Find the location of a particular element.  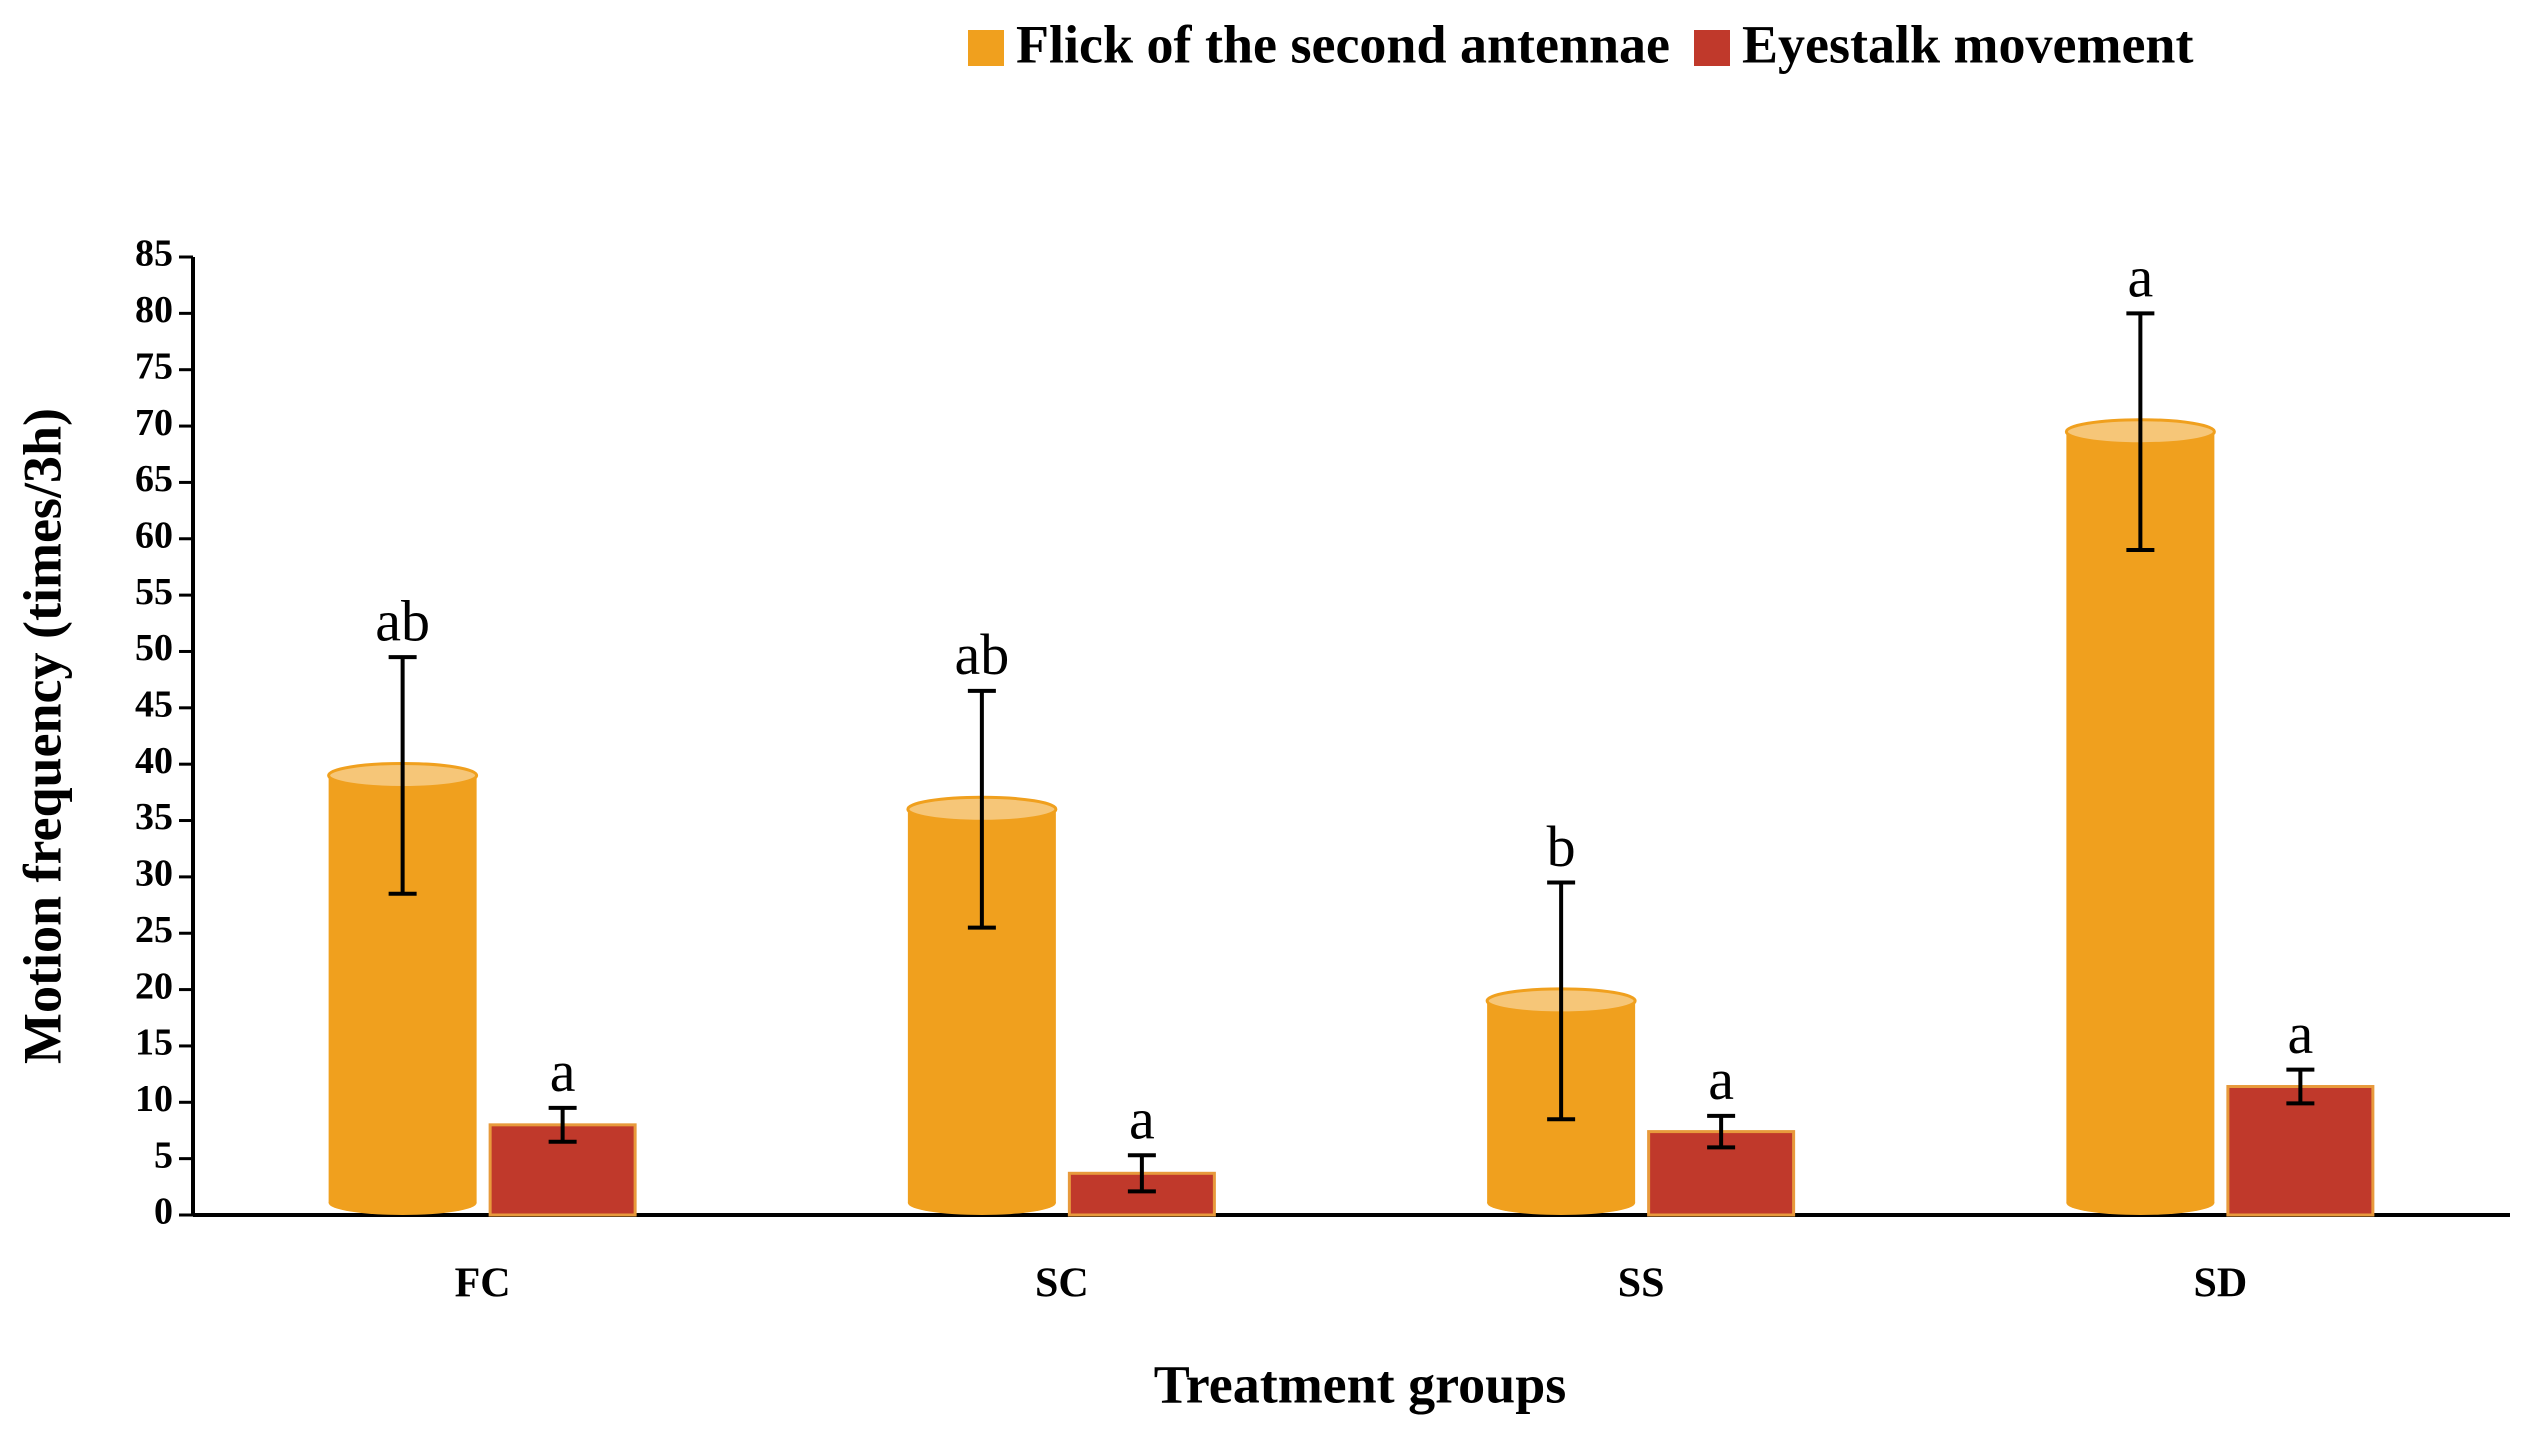

x-tick-label: FC is located at coordinates (483, 1284).